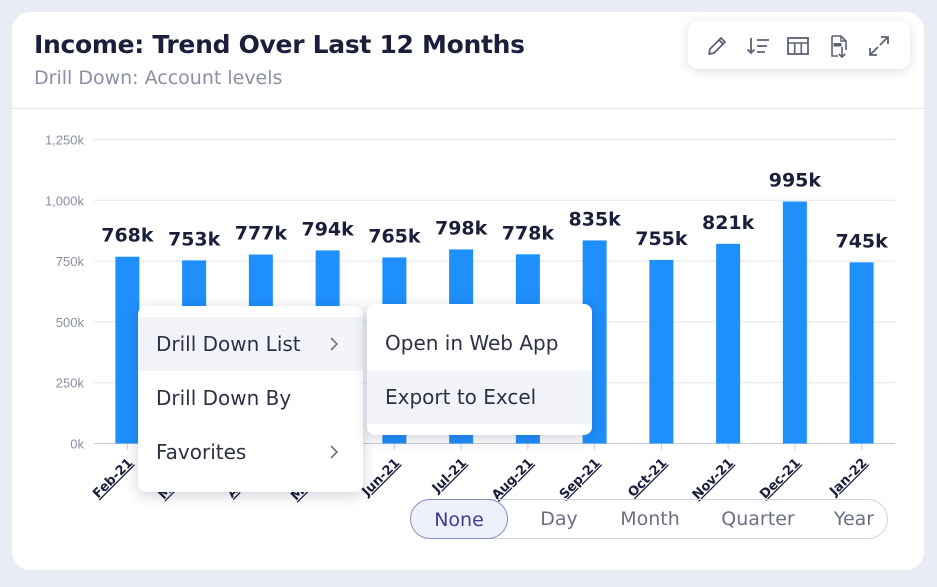  I want to click on y-tick-label: 750k, so click(70, 261).